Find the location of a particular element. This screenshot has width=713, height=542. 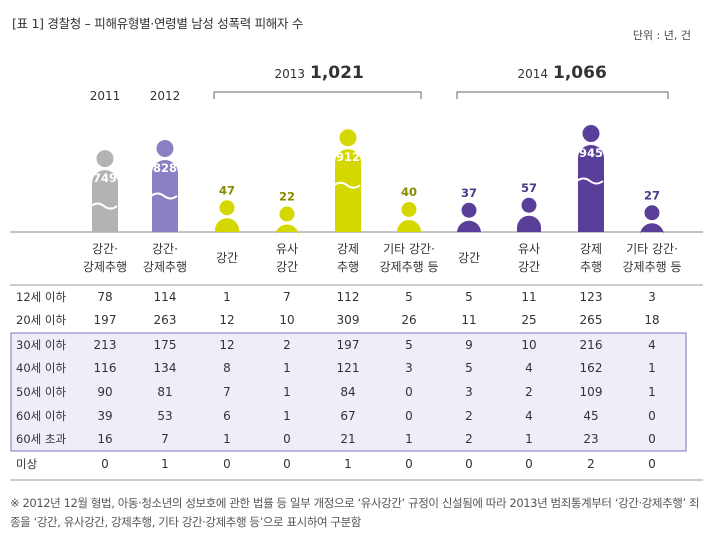

cell-4-2: 7 is located at coordinates (227, 392).